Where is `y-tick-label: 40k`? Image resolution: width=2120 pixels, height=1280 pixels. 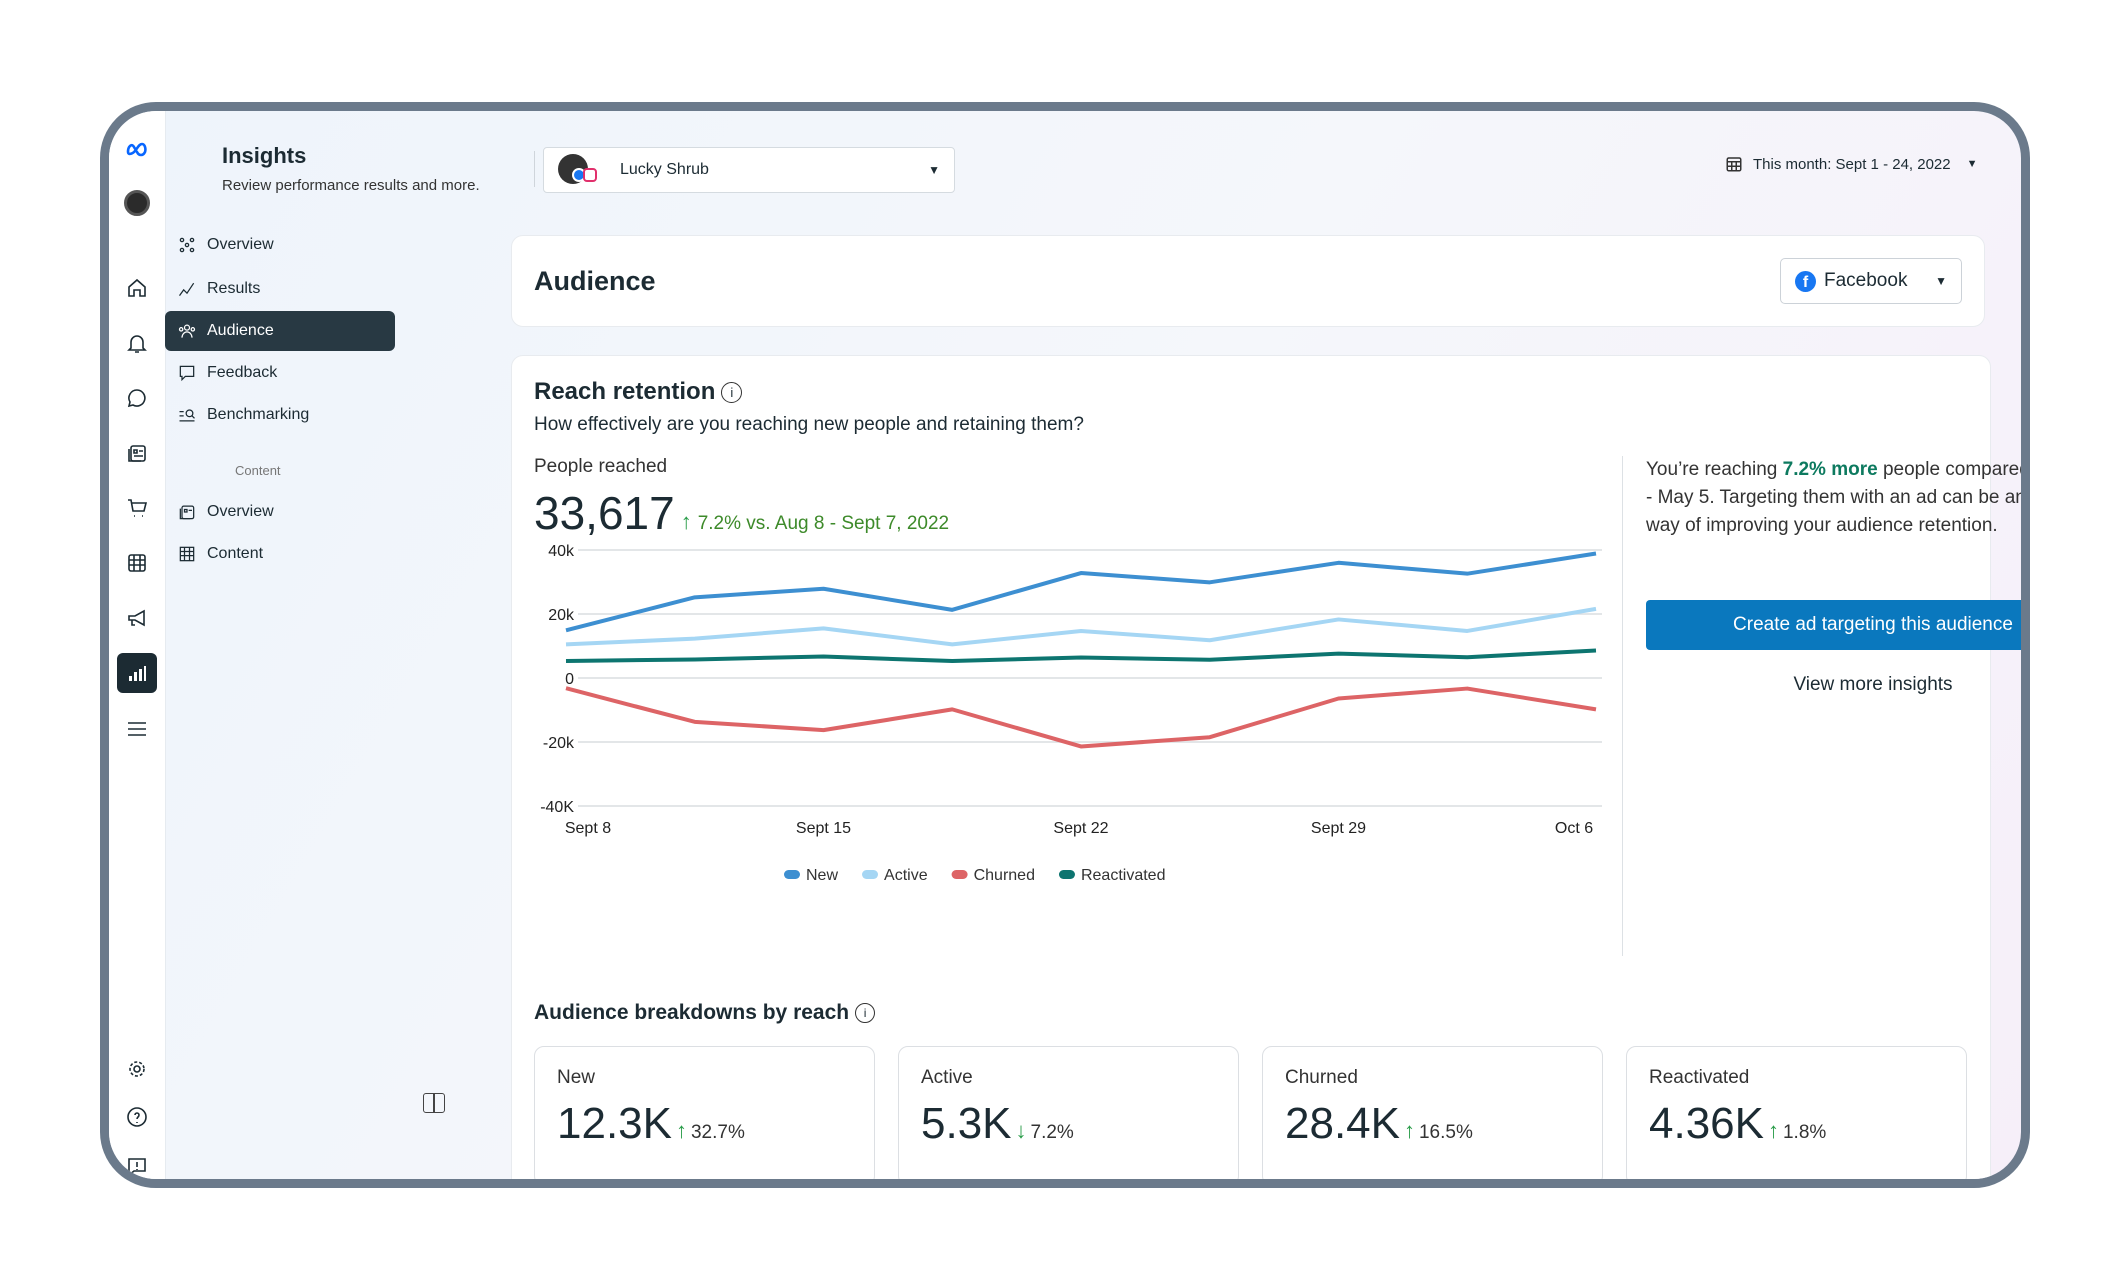 y-tick-label: 40k is located at coordinates (561, 551).